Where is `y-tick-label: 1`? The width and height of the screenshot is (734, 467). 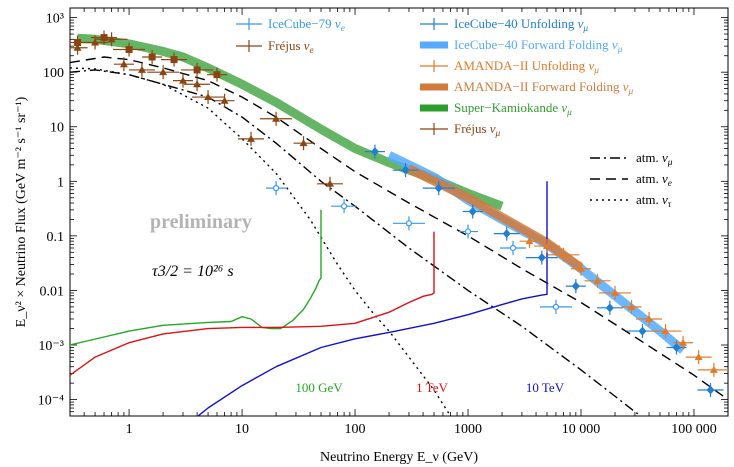 y-tick-label: 1 is located at coordinates (60, 182).